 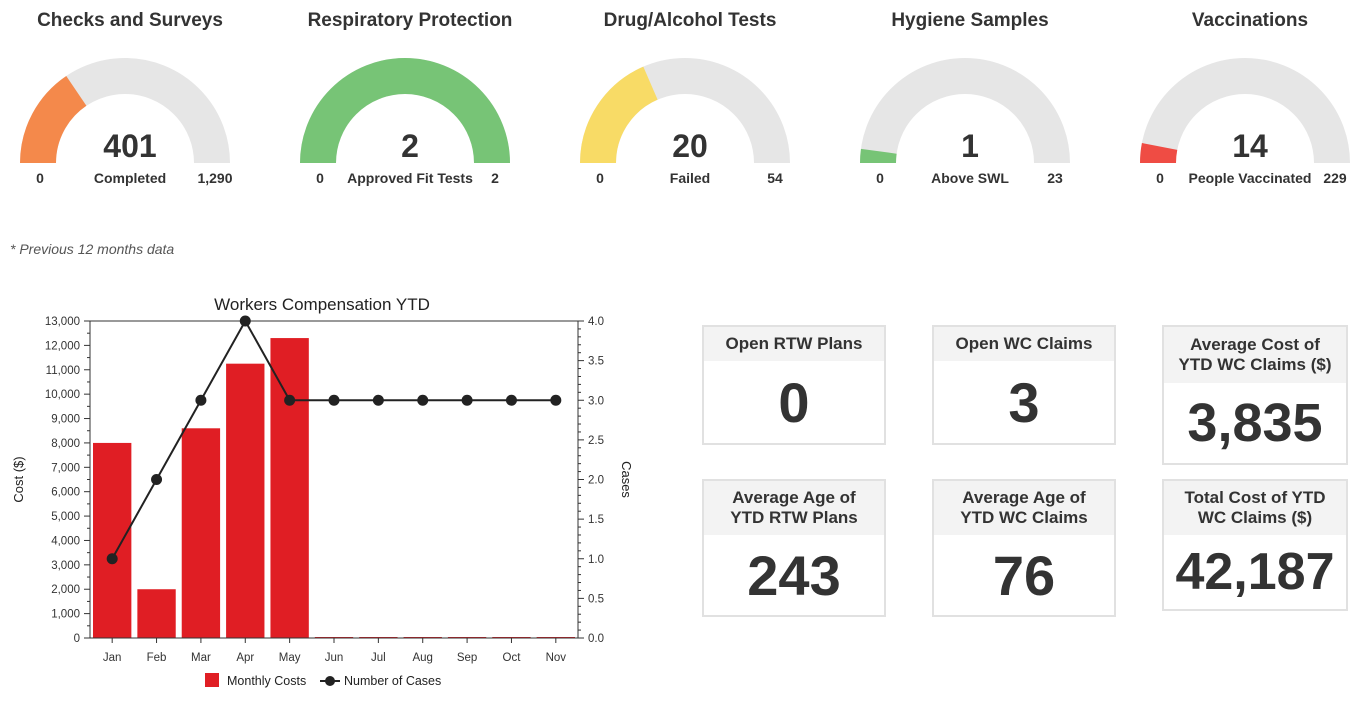 What do you see at coordinates (65, 590) in the screenshot?
I see `y-tick-label: 2,000` at bounding box center [65, 590].